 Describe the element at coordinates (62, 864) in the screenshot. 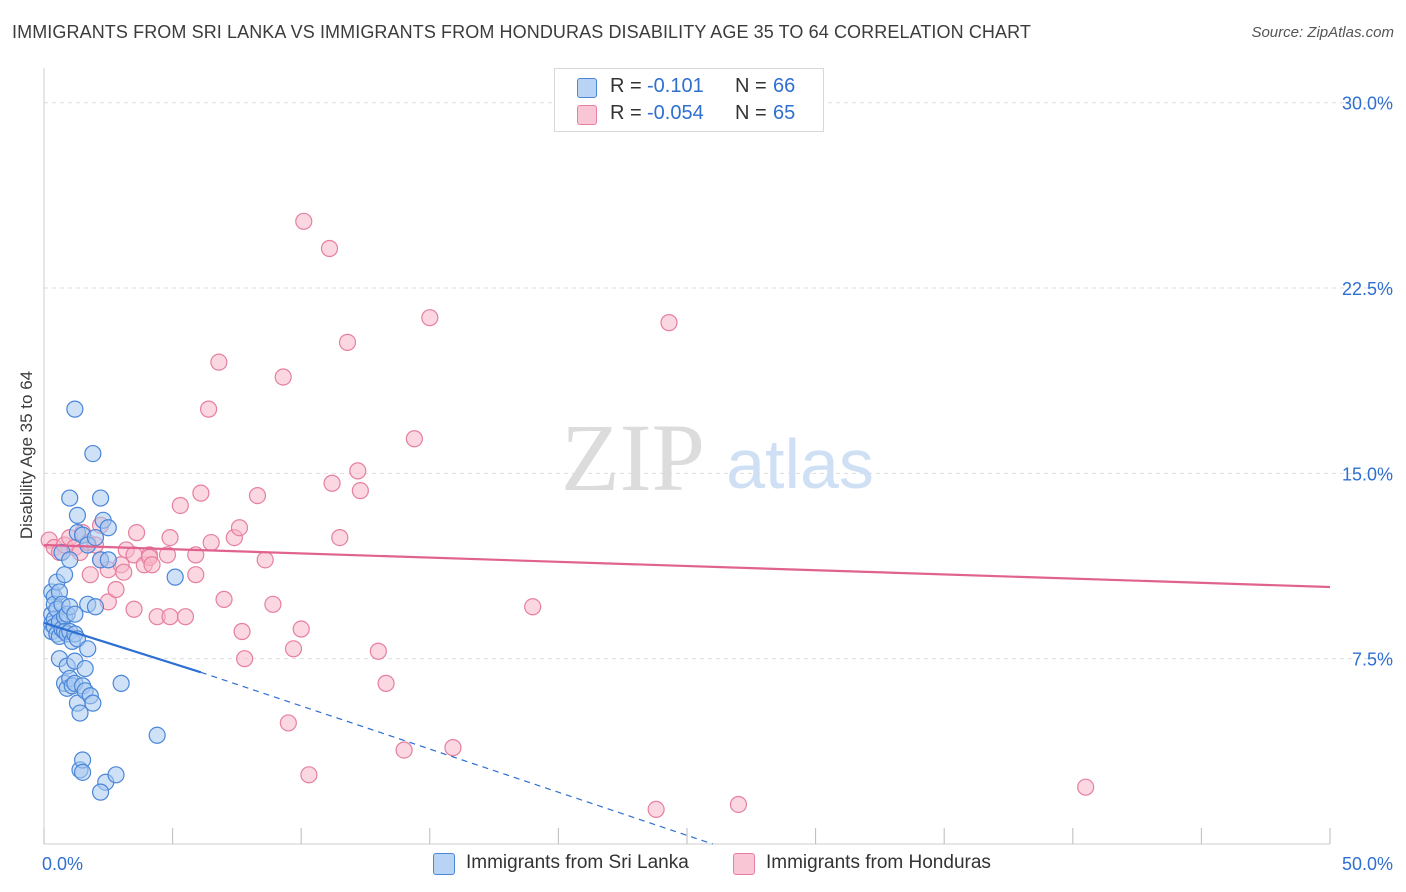

I see `x-tick-label: 0.0%` at that location.